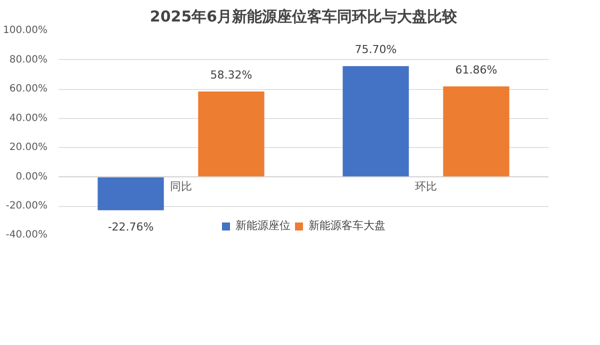 This screenshot has height=345, width=600. What do you see at coordinates (25, 30) in the screenshot?
I see `y-tick-label: 100.00%` at bounding box center [25, 30].